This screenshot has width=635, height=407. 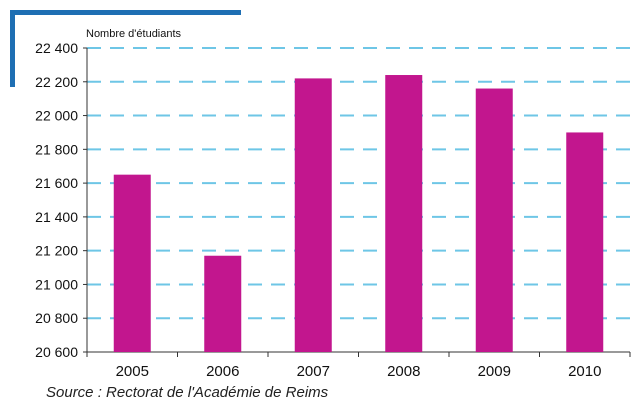 I want to click on y-tick-label: 20 600, so click(x=56, y=352).